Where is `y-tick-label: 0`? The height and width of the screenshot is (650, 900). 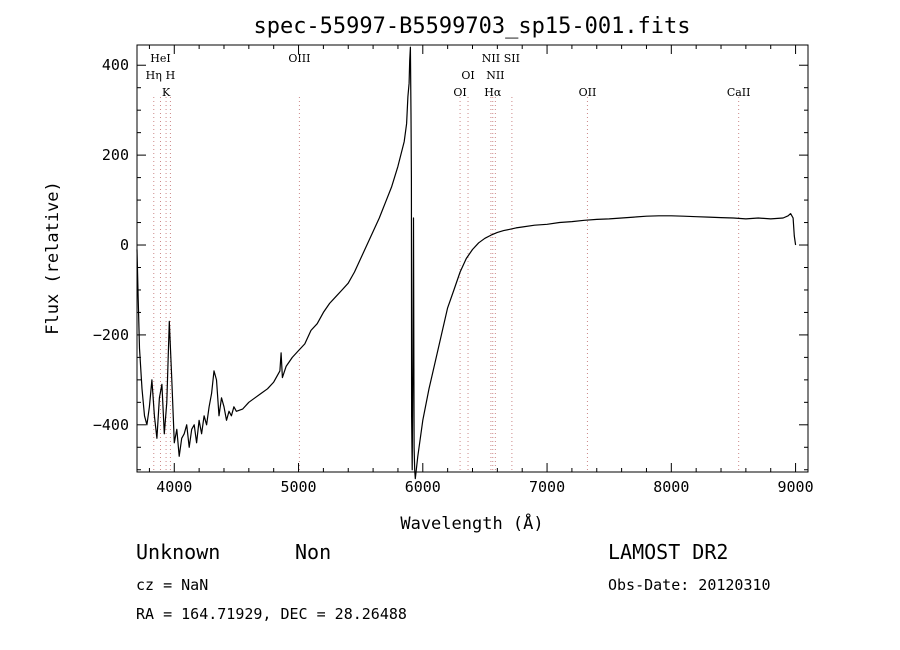 y-tick-label: 0 is located at coordinates (124, 245).